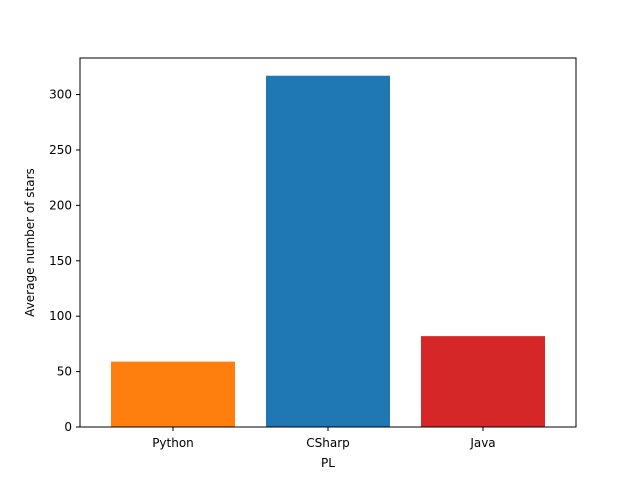 The image size is (640, 484). Describe the element at coordinates (68, 427) in the screenshot. I see `y-tick-label: 0` at that location.